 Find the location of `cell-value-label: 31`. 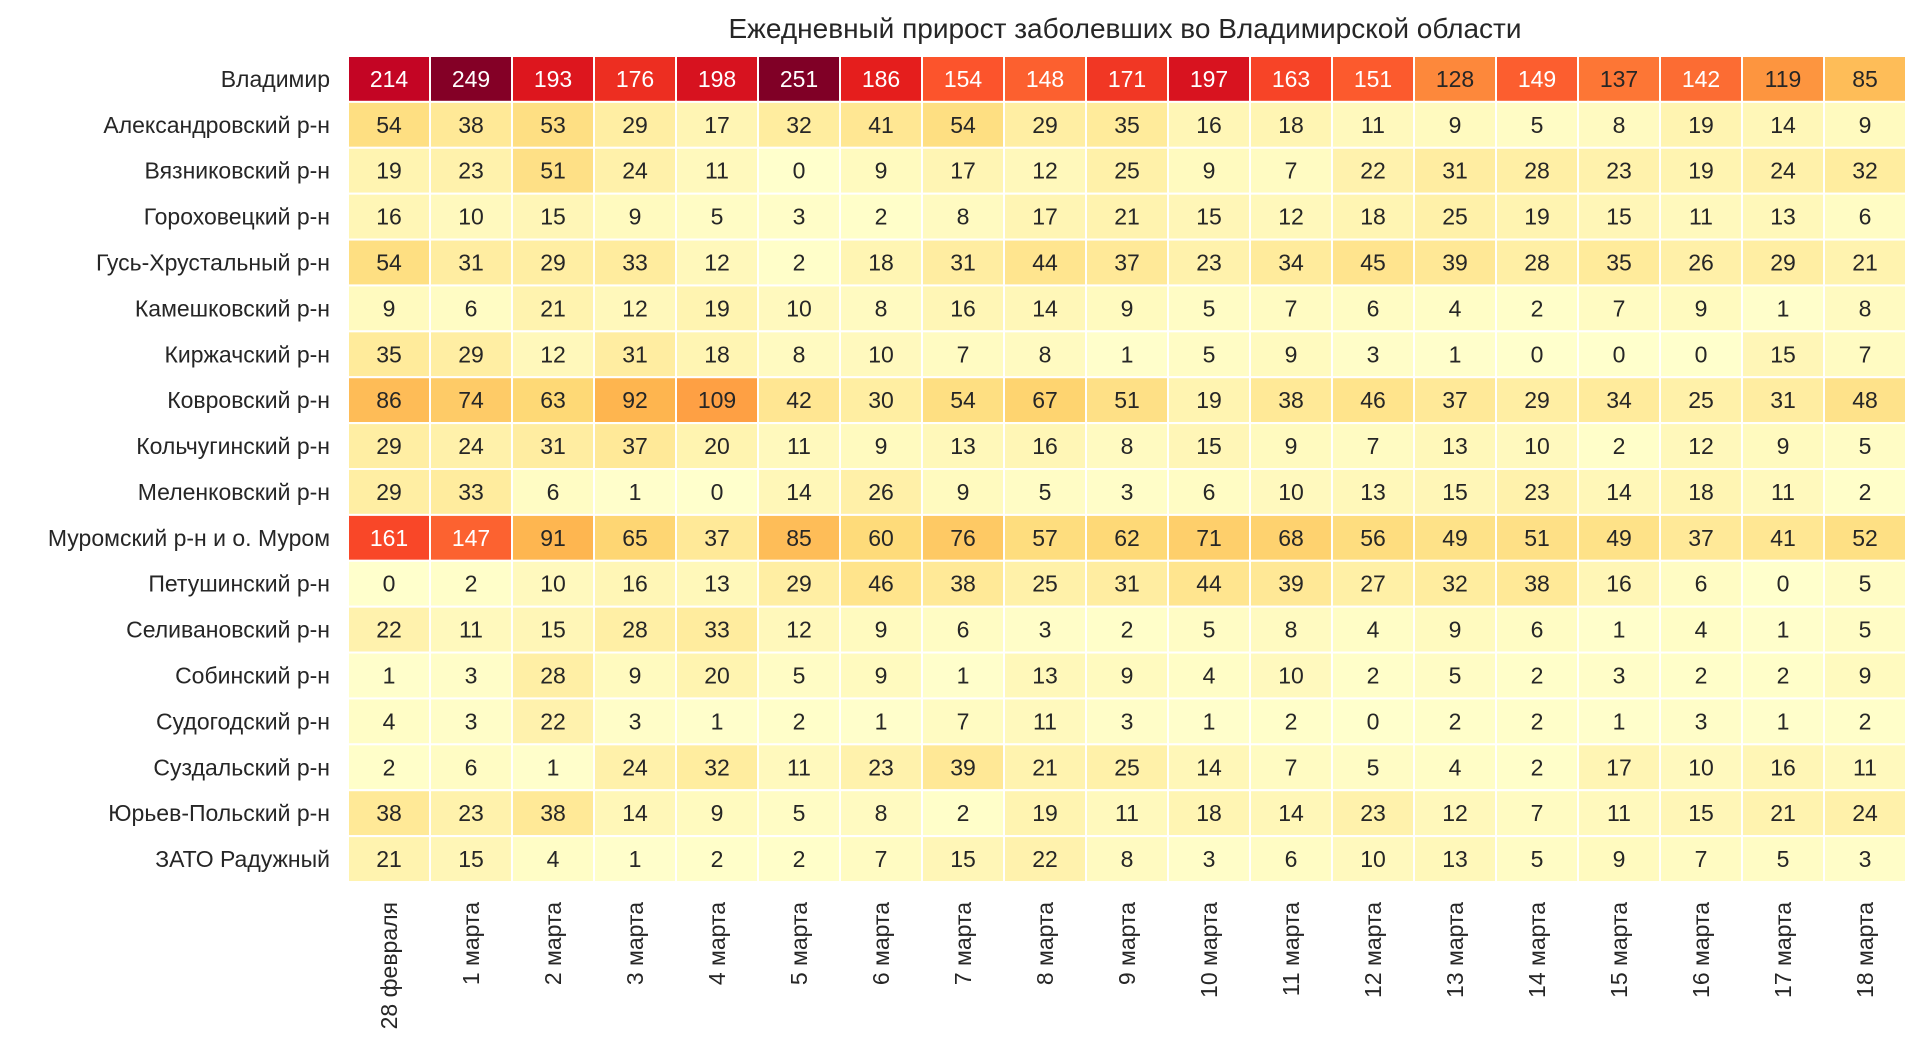

cell-value-label: 31 is located at coordinates (471, 263).